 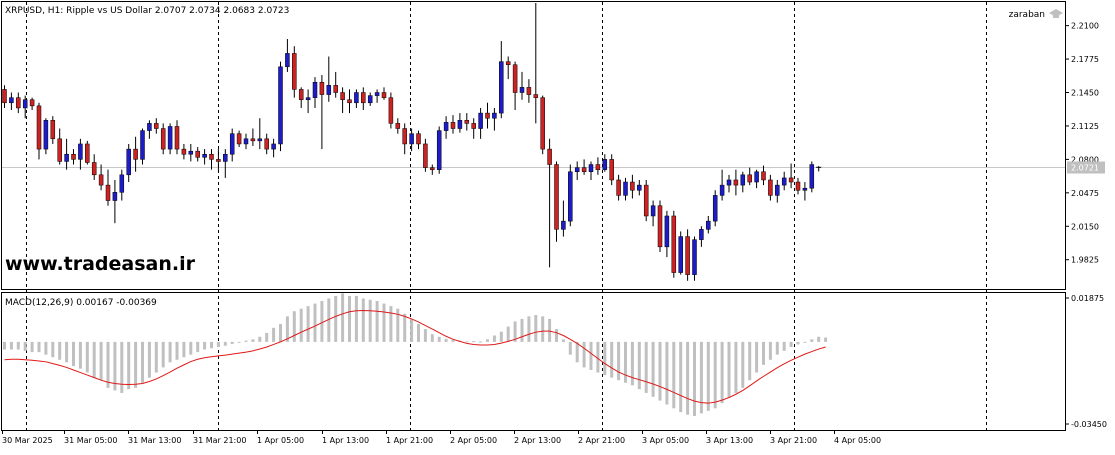 I want to click on price-tick-label: 2.0475, so click(x=1085, y=193).